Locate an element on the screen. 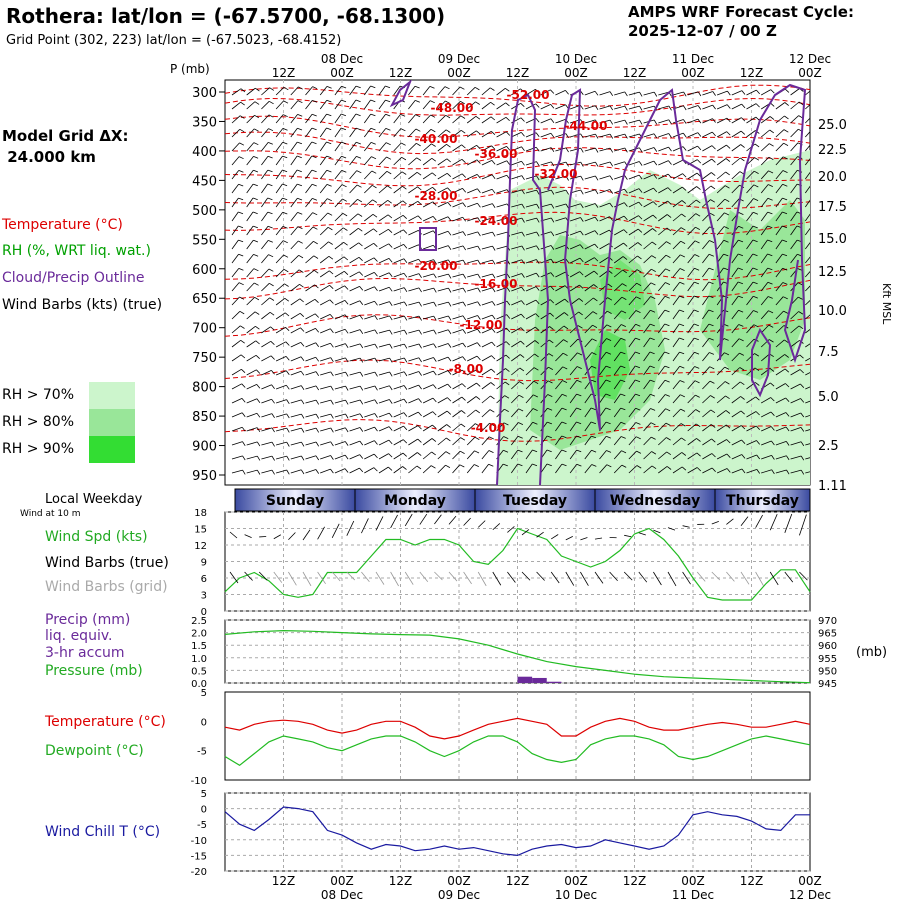 The width and height of the screenshot is (900, 900). bottom-hour-label: 00Z is located at coordinates (342, 881).